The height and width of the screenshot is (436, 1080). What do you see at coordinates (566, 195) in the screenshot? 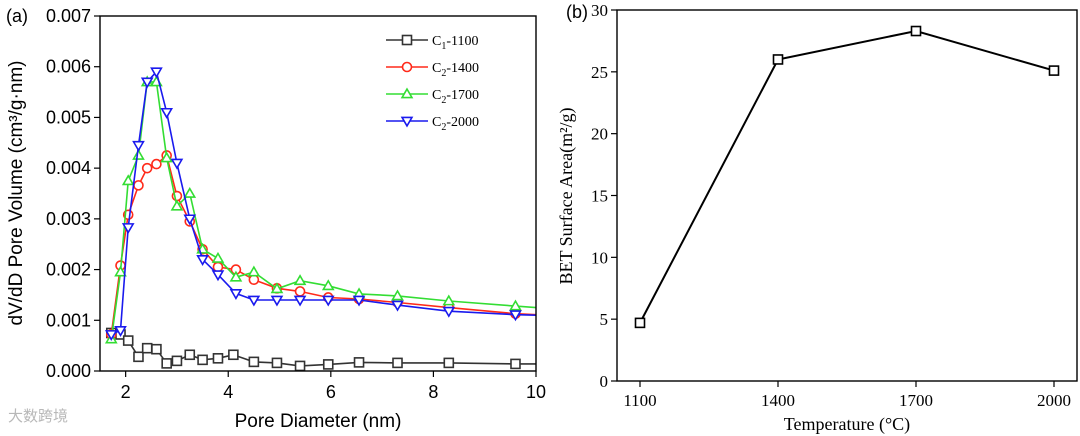
I see `panel-b-ylabel: BET Surface Area(m²/g)` at bounding box center [566, 195].